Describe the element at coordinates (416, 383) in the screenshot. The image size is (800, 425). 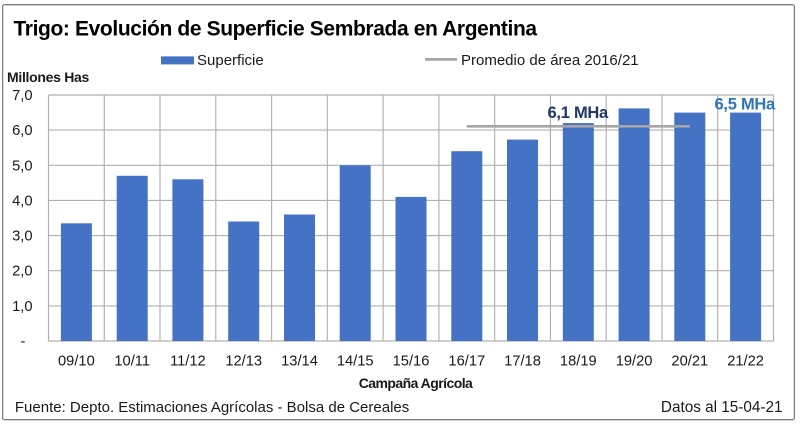
I see `svg-text: Campaña Agrícola` at that location.